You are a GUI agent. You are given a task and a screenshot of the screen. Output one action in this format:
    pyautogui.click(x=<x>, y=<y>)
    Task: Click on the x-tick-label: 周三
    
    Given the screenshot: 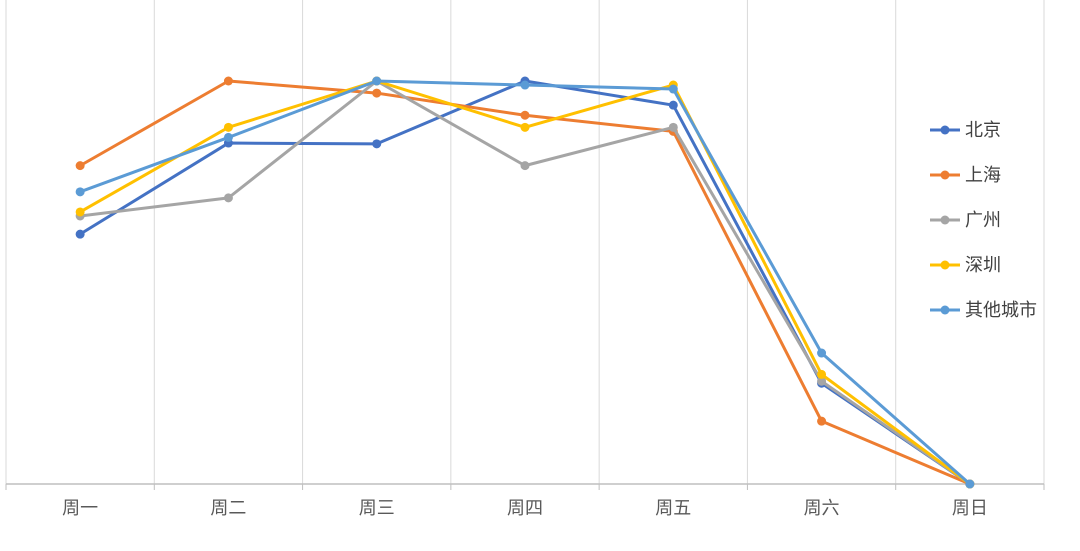 What is the action you would take?
    pyautogui.click(x=377, y=508)
    